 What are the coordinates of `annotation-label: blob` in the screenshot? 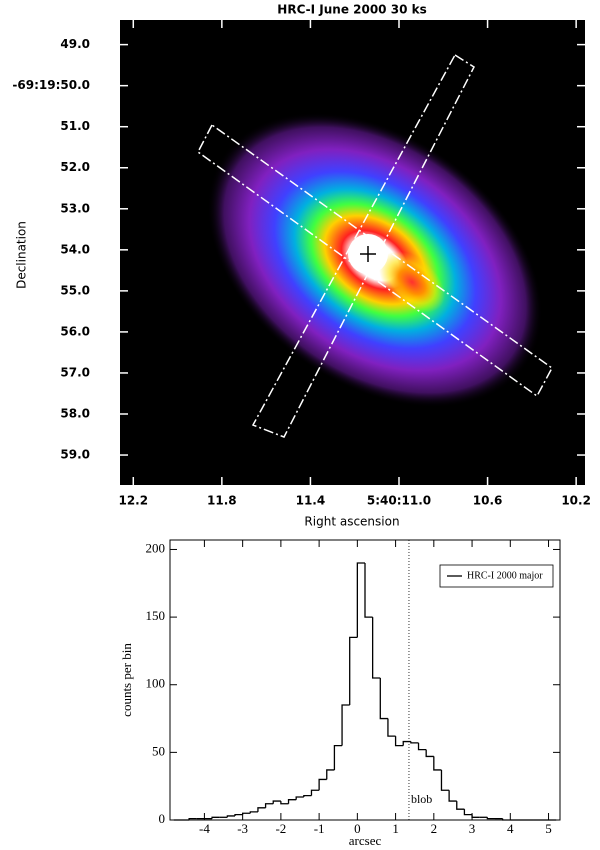 It's located at (421, 799).